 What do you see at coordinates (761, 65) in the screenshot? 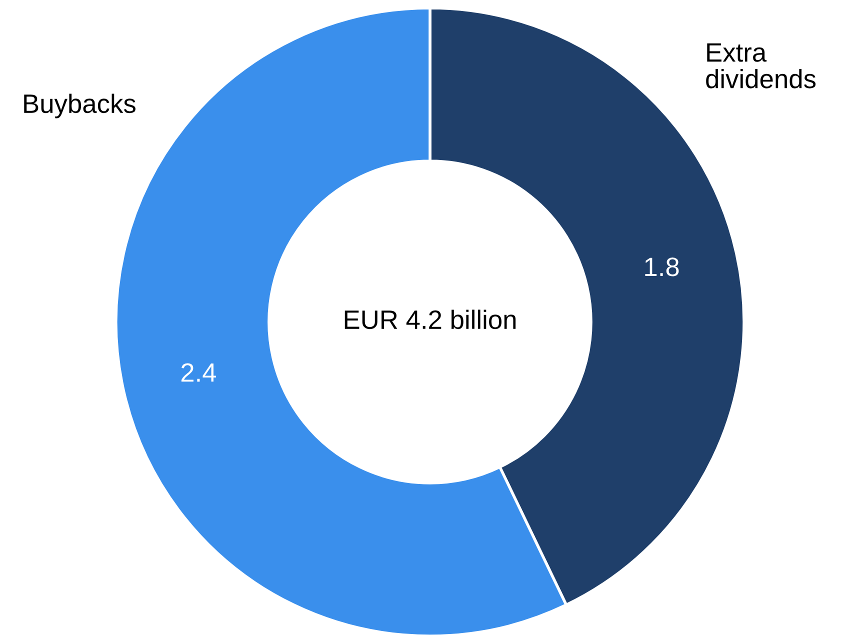
I see `slice-label: Extra dividends` at bounding box center [761, 65].